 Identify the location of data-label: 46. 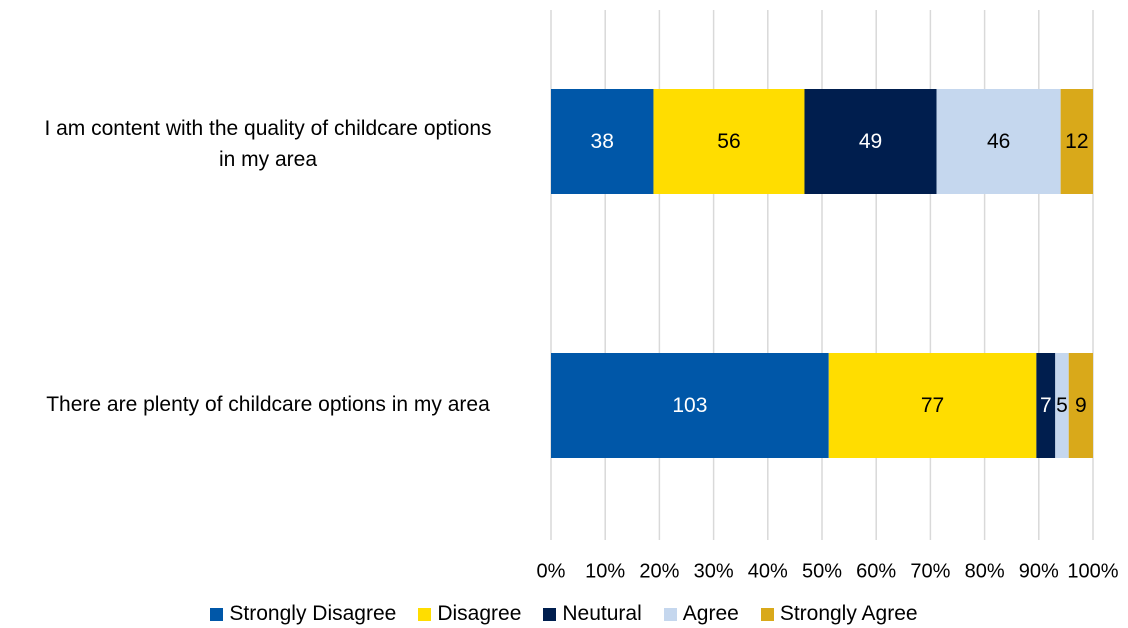
(998, 141).